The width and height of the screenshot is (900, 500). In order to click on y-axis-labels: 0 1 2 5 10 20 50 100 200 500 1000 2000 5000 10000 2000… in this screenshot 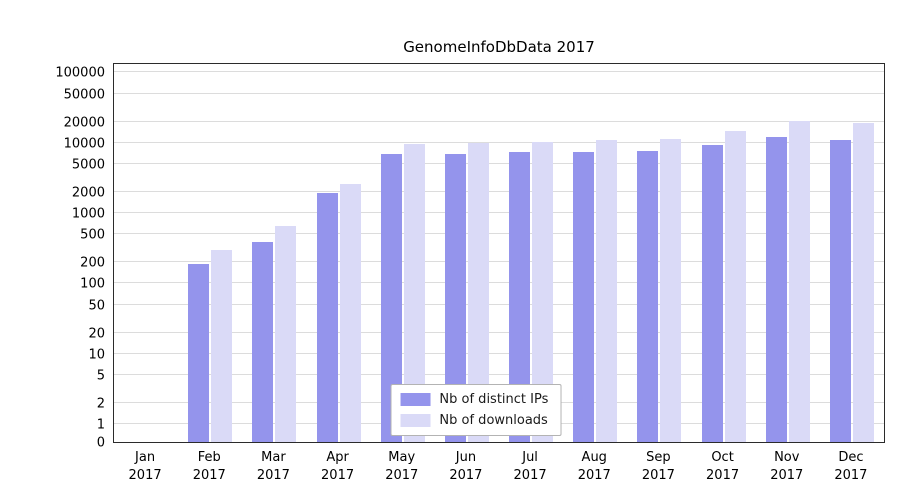, I will do `click(52, 256)`.